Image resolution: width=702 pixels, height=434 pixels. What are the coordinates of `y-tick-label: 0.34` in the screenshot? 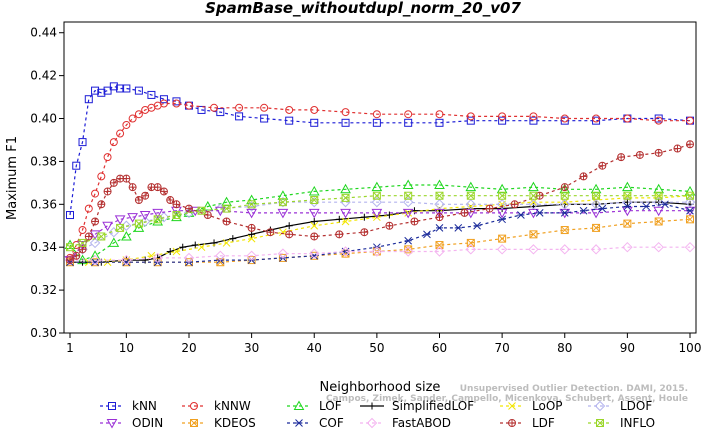 It's located at (43, 247).